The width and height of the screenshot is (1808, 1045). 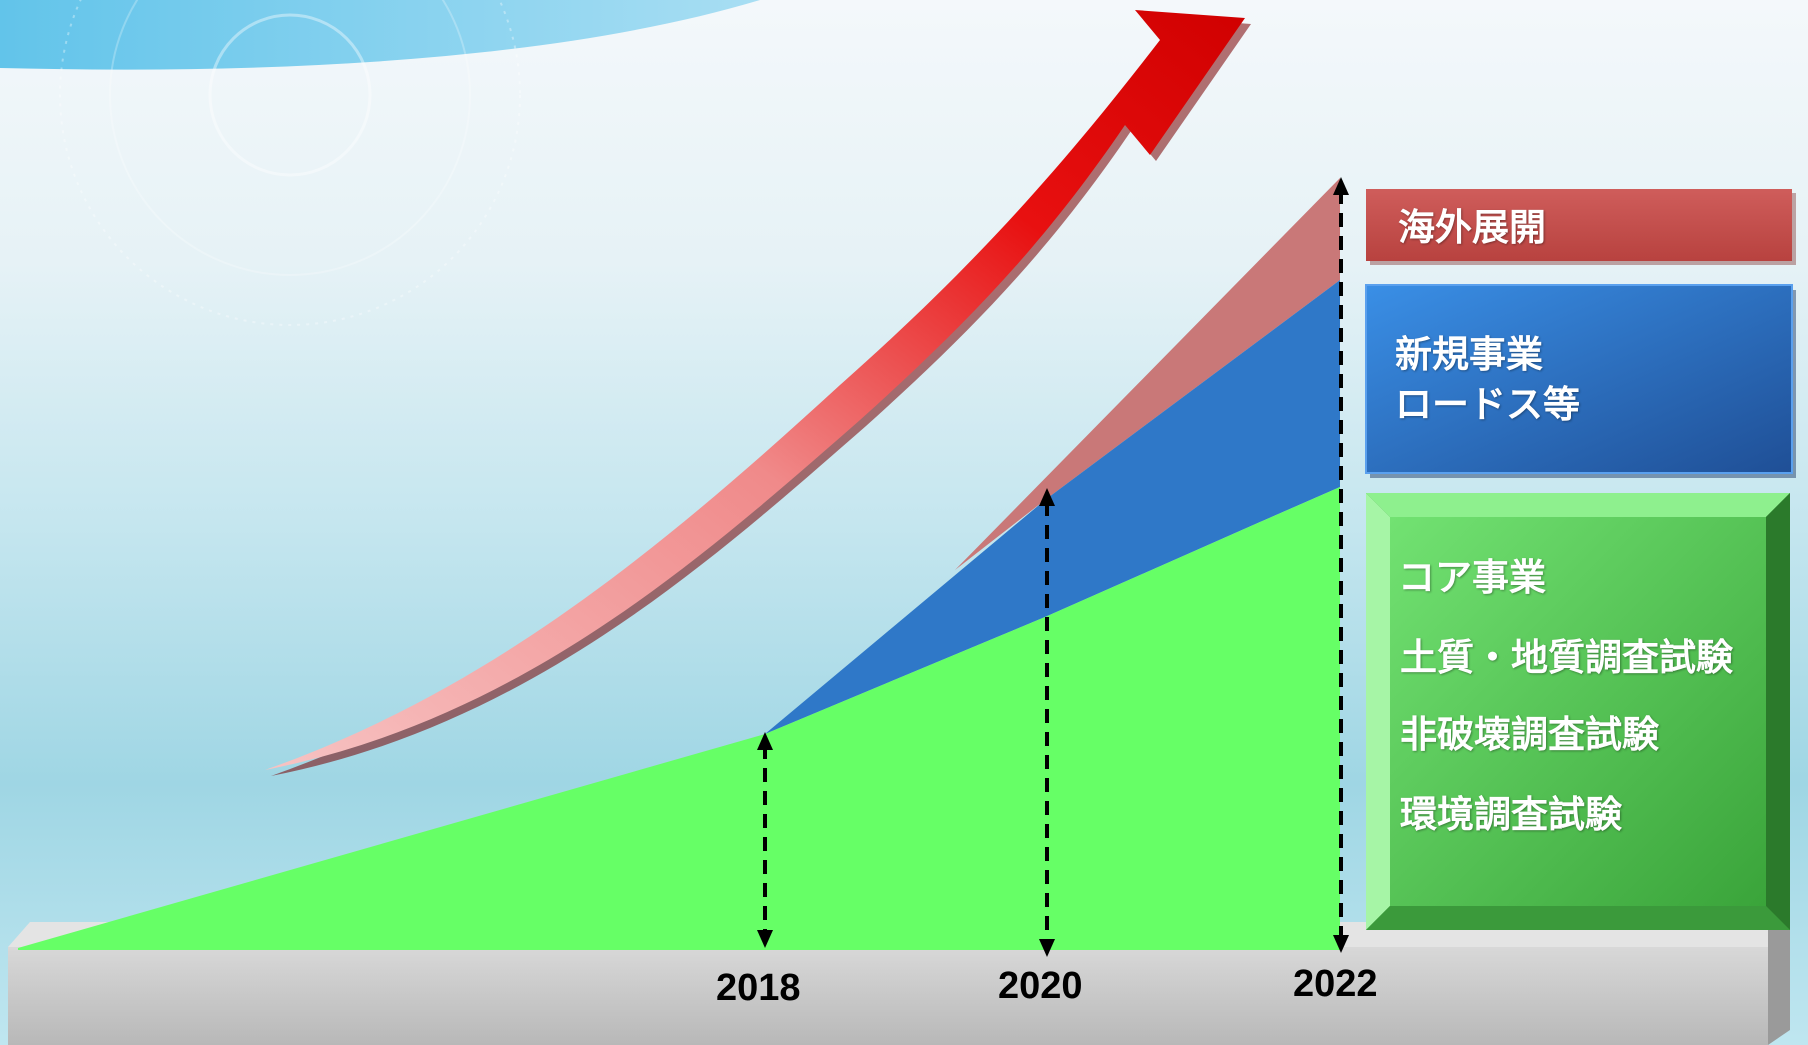 What do you see at coordinates (1472, 577) in the screenshot?
I see `legend-core-business-title: コア事業` at bounding box center [1472, 577].